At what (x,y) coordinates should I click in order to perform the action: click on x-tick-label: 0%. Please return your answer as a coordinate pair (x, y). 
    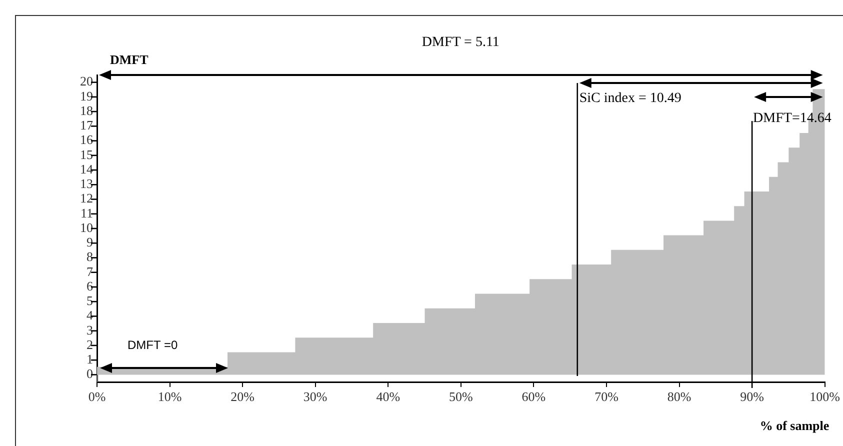
    Looking at the image, I should click on (97, 396).